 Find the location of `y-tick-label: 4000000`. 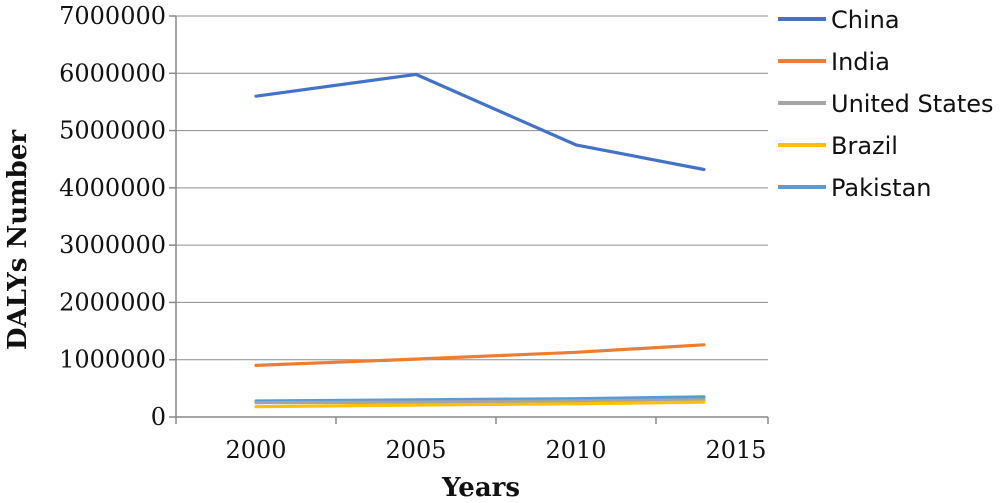

y-tick-label: 4000000 is located at coordinates (112, 188).